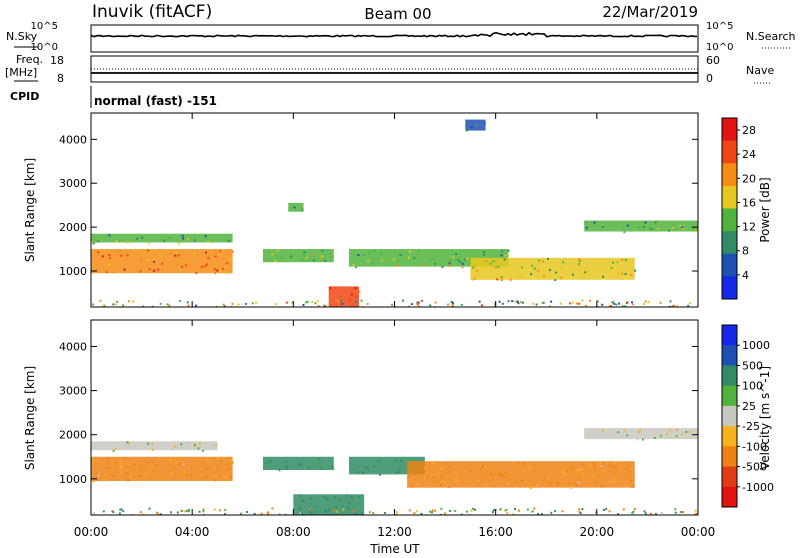 Image resolution: width=800 pixels, height=558 pixels. Describe the element at coordinates (73, 139) in the screenshot. I see `y-tick-label: 4000` at that location.